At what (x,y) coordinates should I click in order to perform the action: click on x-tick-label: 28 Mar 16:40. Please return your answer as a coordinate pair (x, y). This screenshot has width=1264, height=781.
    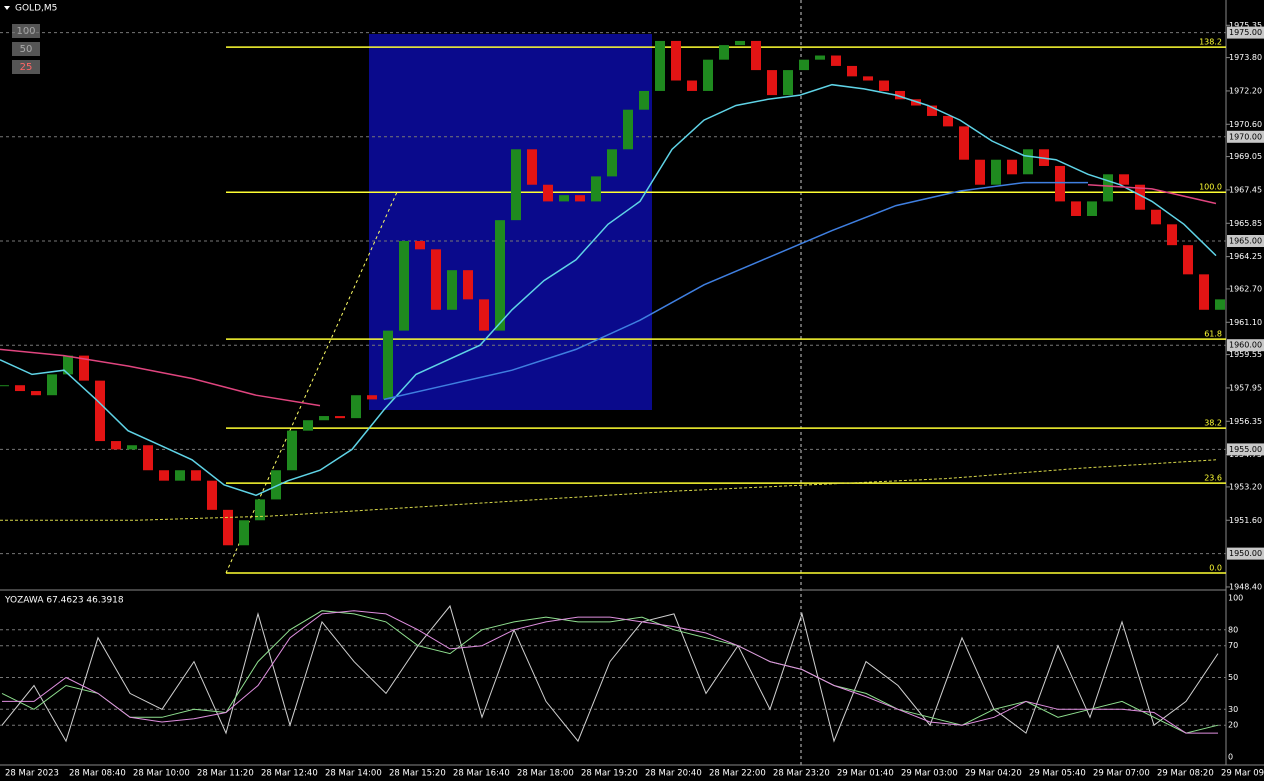
    Looking at the image, I should click on (481, 774).